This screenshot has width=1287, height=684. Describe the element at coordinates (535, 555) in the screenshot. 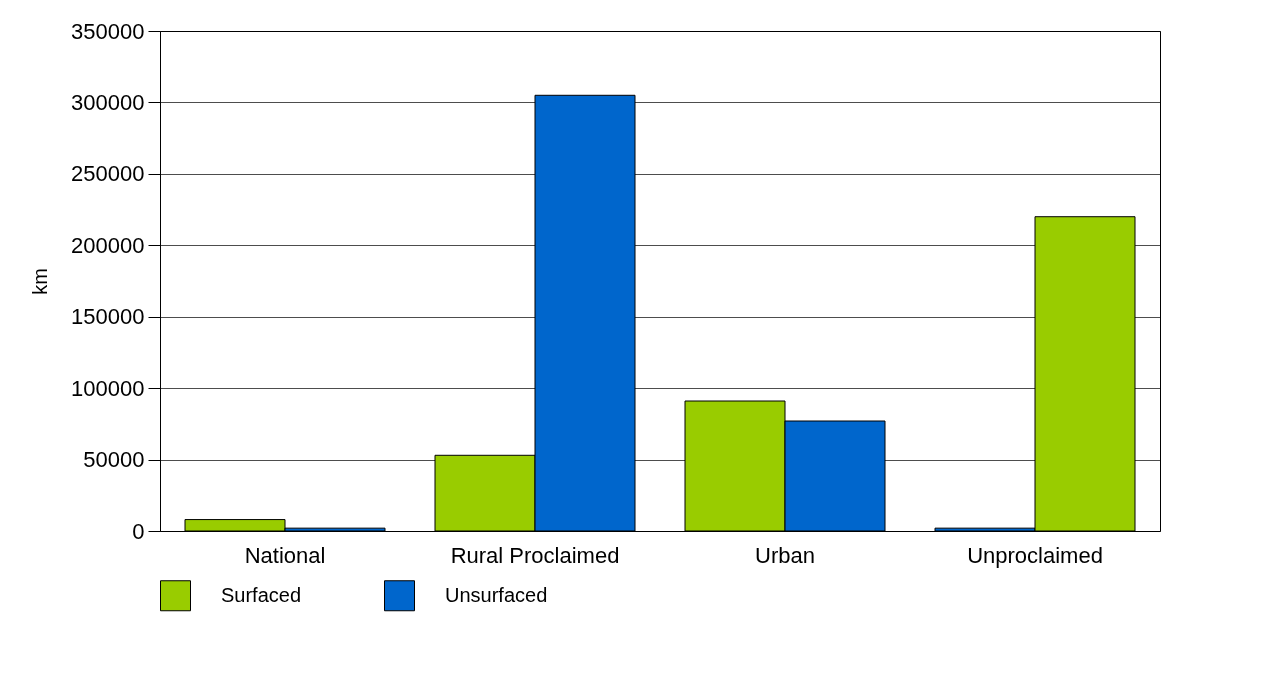

I see `x-tick-label: Rural Proclaimed` at that location.